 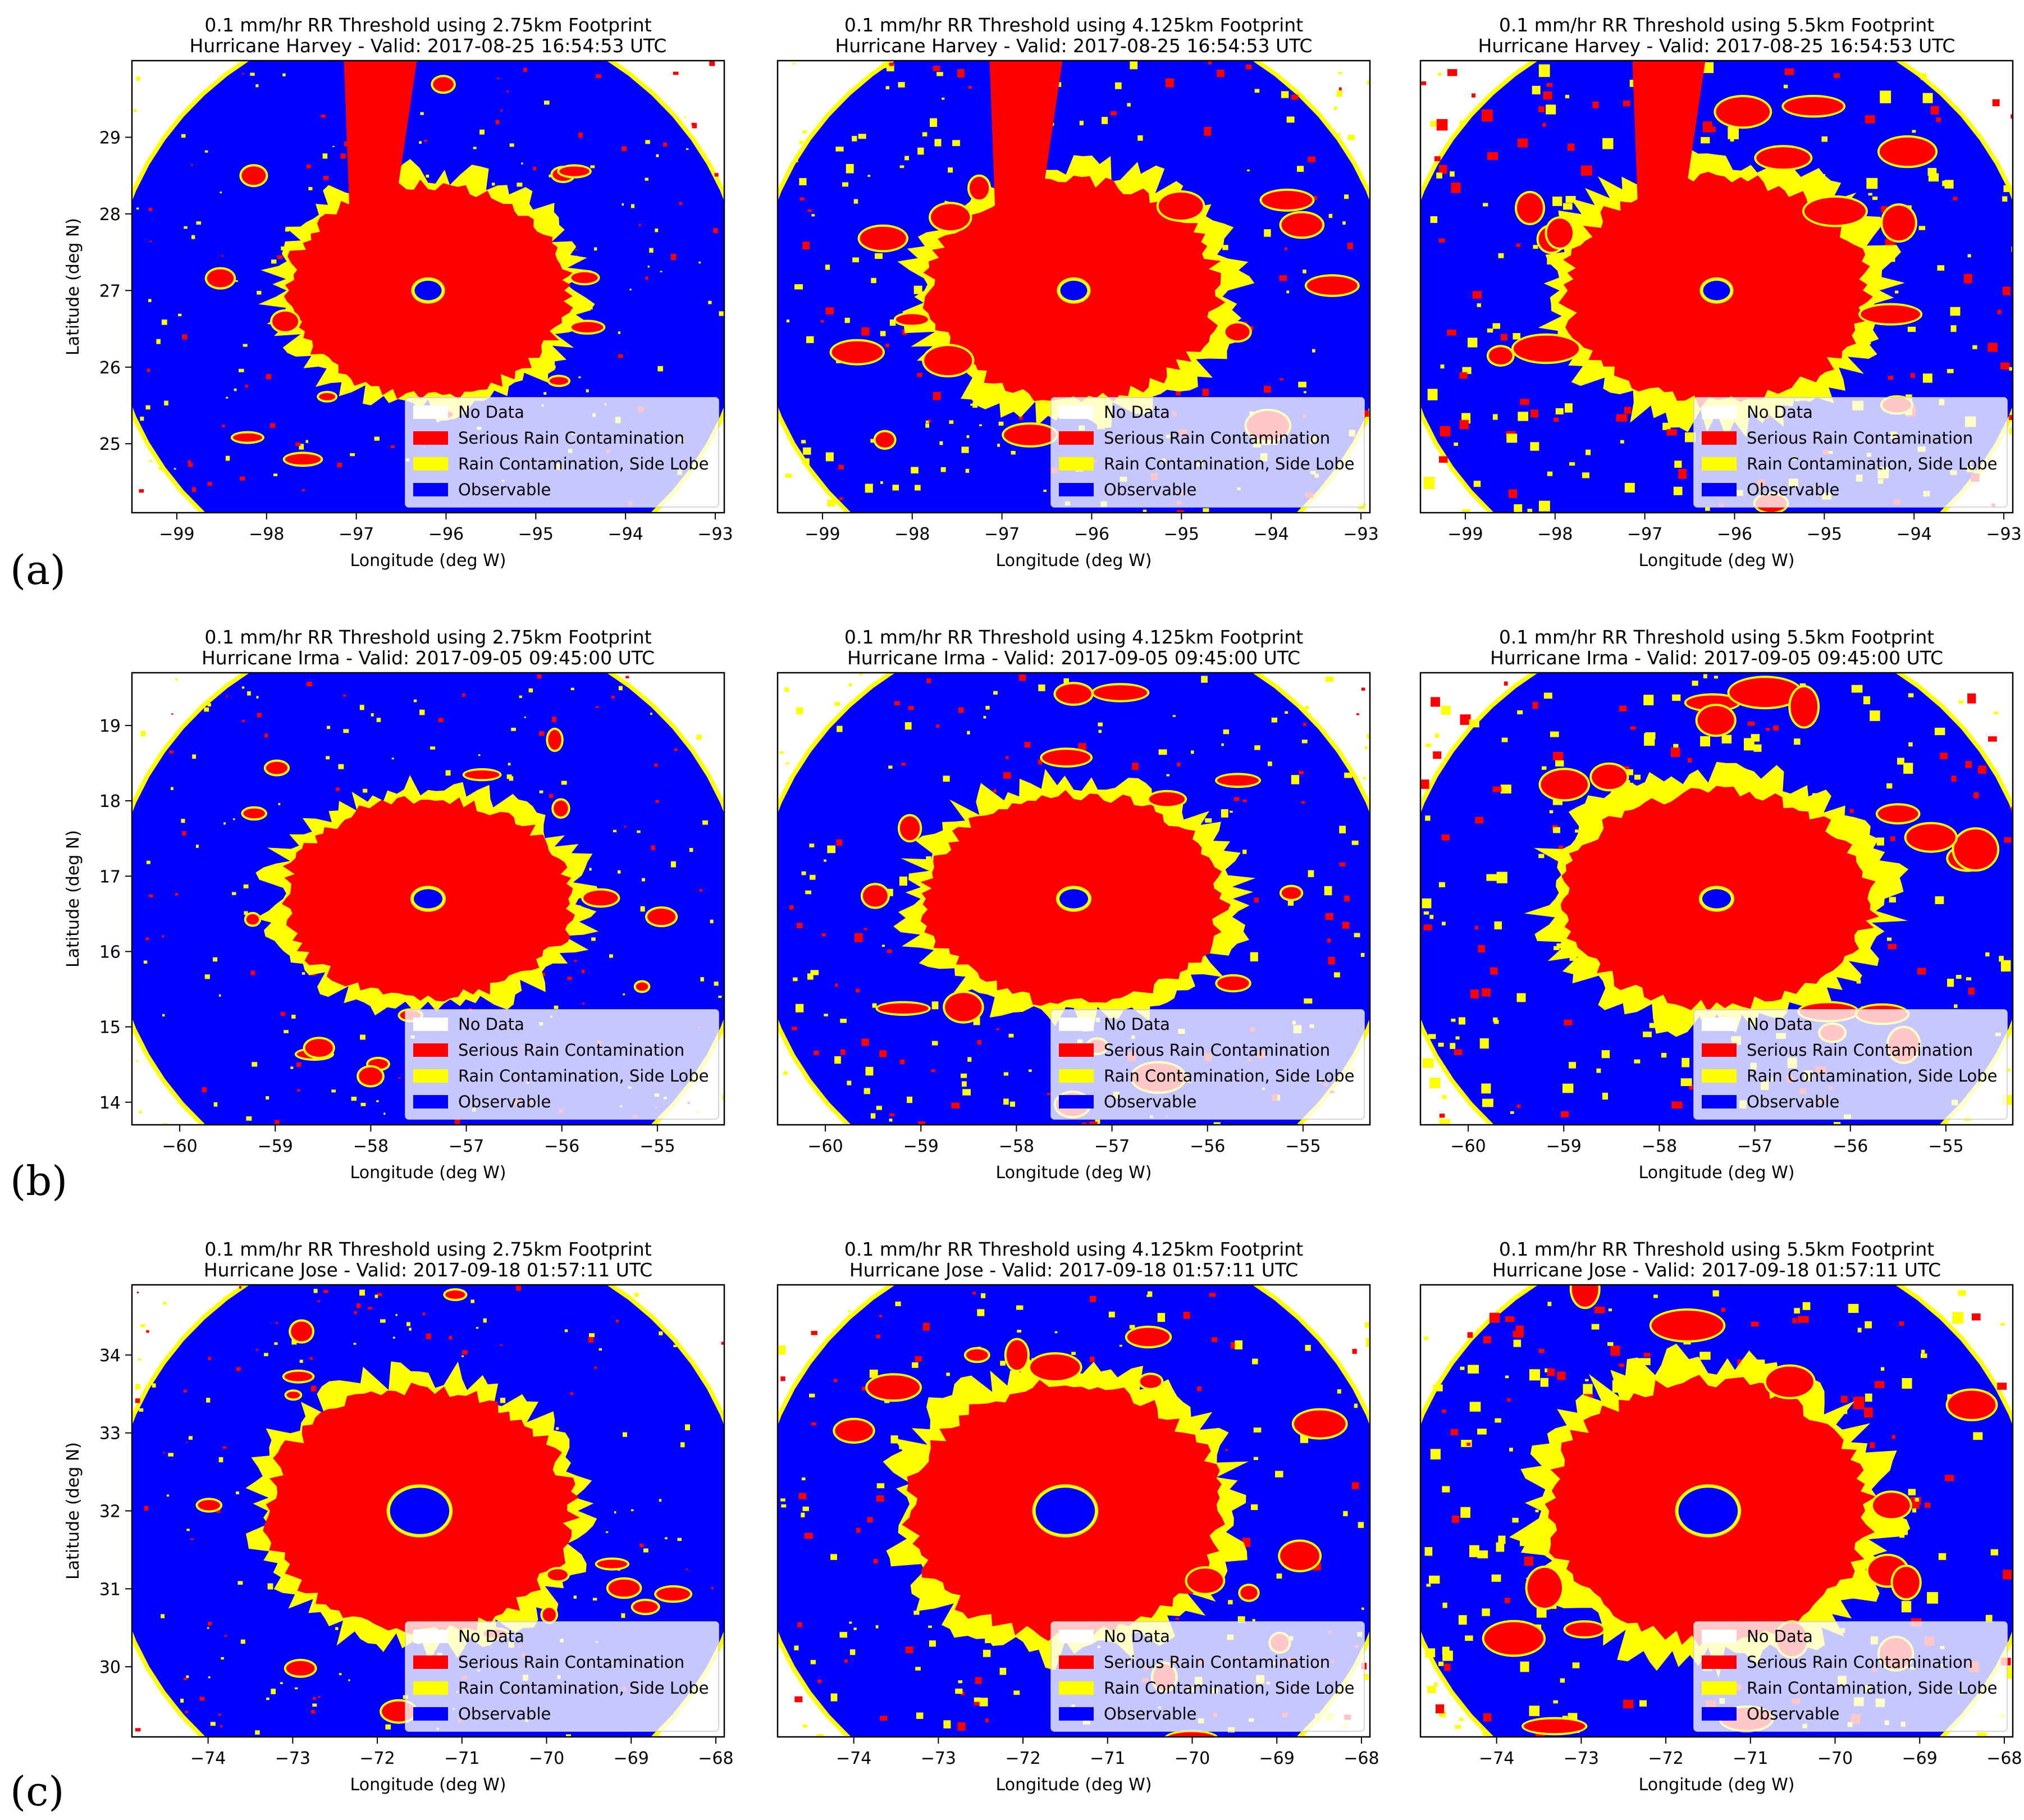 I want to click on row-label: (b), so click(x=38, y=1181).